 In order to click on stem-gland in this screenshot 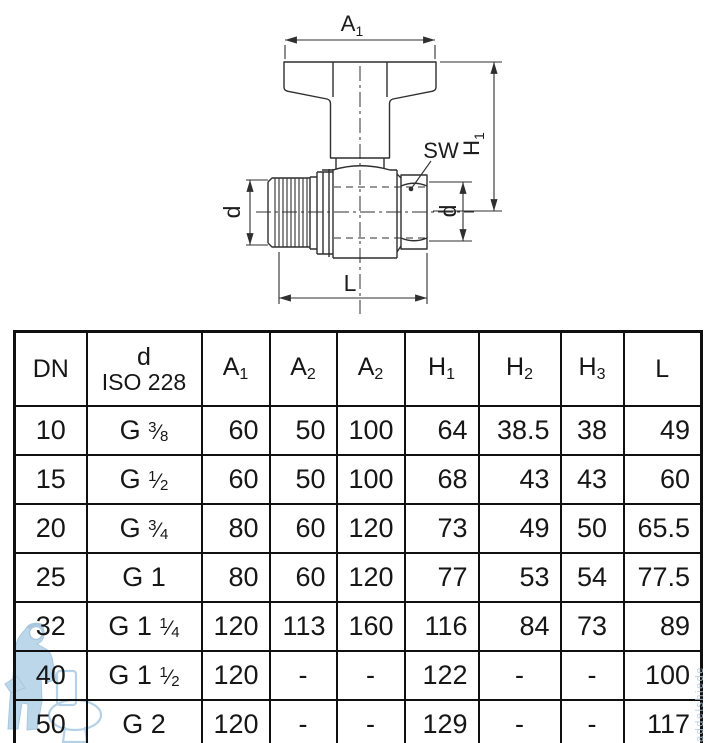, I will do `click(360, 163)`.